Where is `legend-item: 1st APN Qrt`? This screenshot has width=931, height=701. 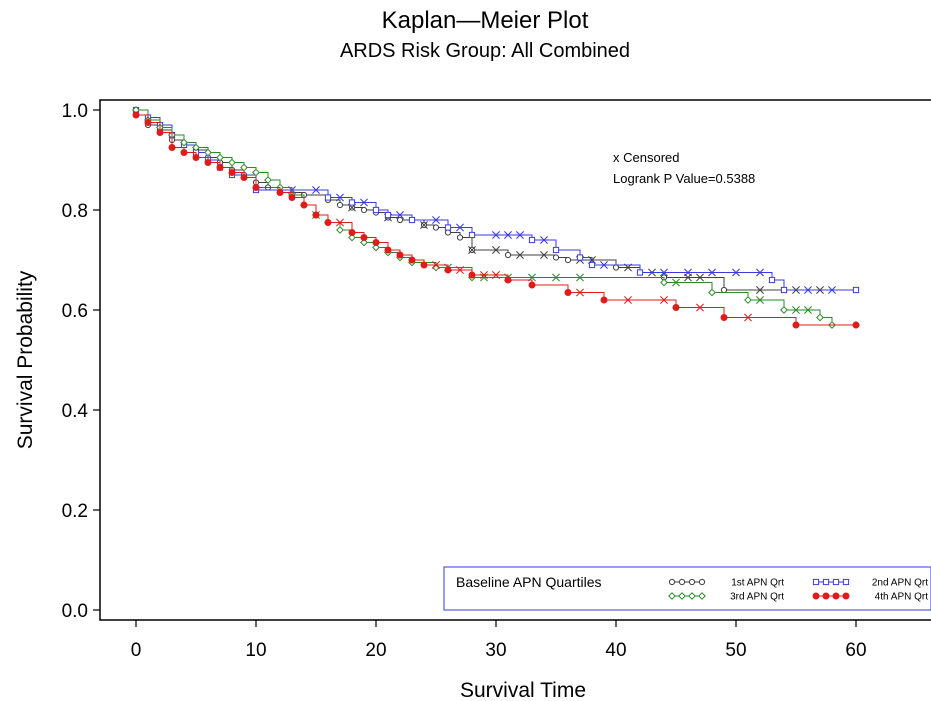 legend-item: 1st APN Qrt is located at coordinates (726, 583).